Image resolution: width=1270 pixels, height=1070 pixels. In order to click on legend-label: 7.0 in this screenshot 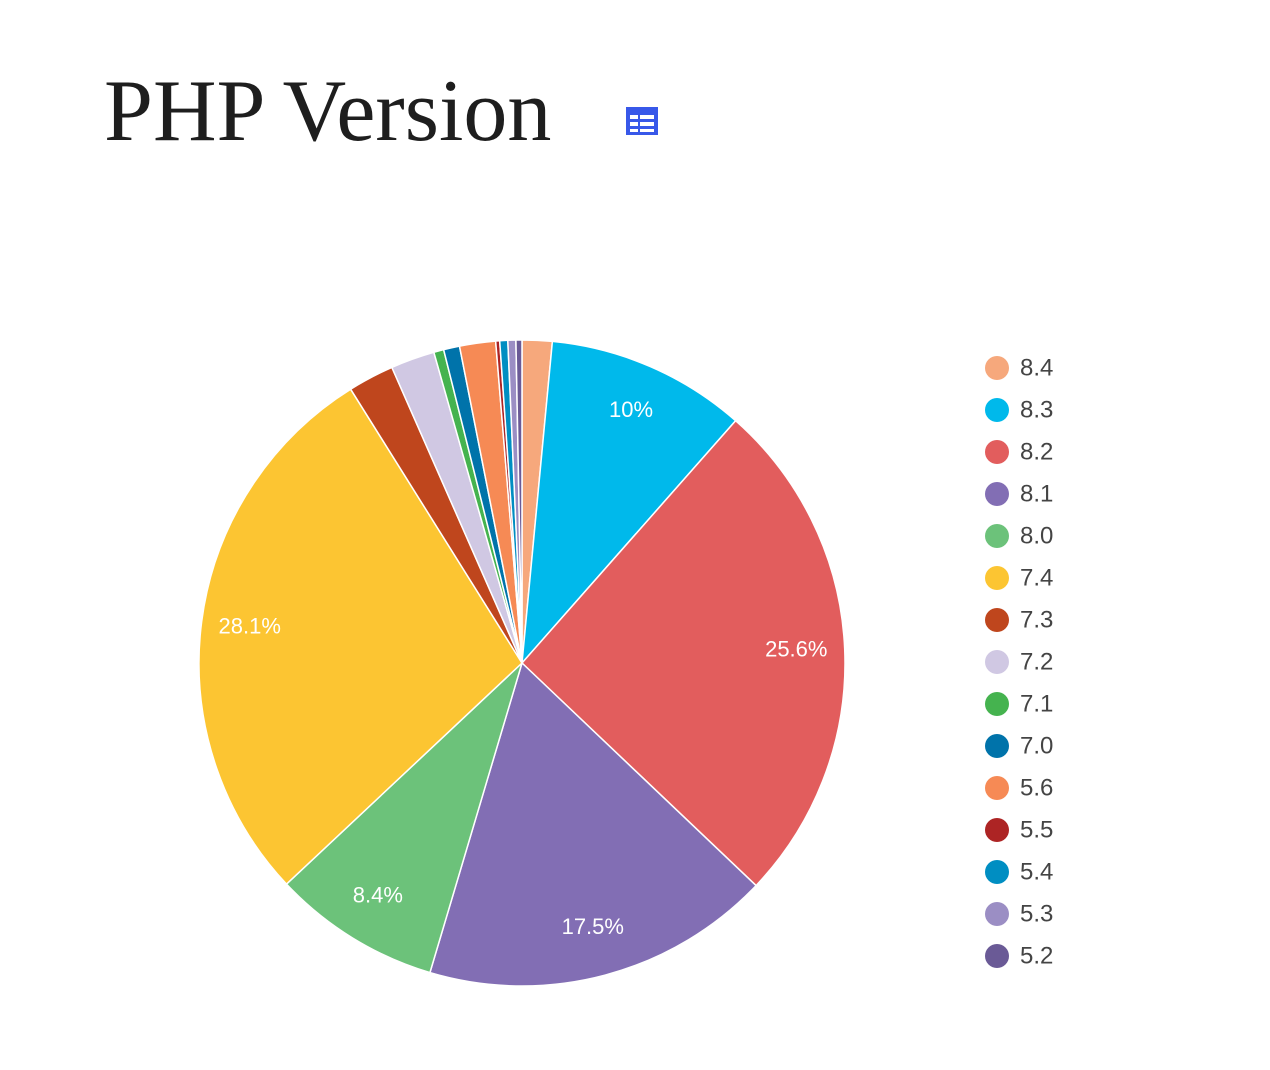, I will do `click(1036, 745)`.